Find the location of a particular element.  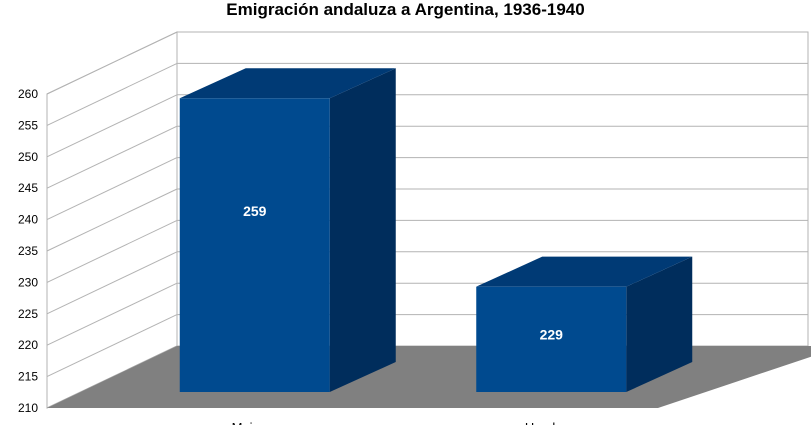

x-category-label: Hombres is located at coordinates (551, 422).